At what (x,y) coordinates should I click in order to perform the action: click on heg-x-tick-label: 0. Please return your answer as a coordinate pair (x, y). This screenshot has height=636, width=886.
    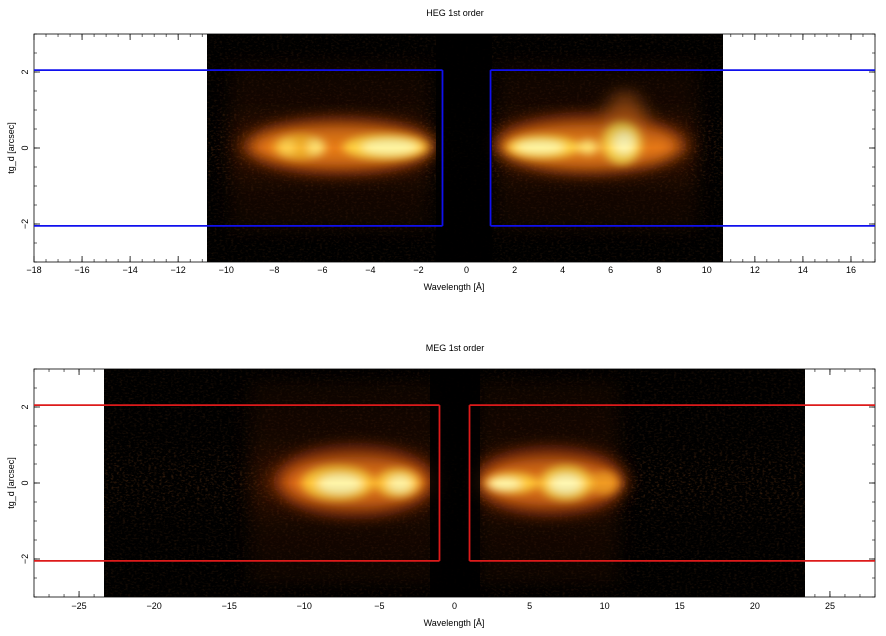
    Looking at the image, I should click on (466, 270).